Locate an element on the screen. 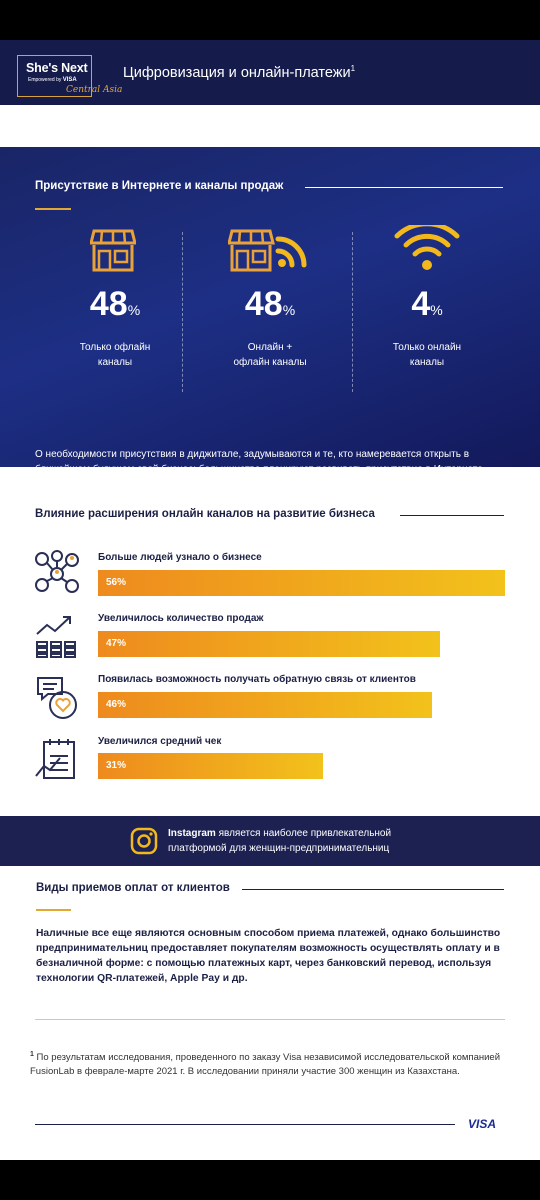 This screenshot has height=1200, width=540. bar-value-label: 56% is located at coordinates (116, 582).